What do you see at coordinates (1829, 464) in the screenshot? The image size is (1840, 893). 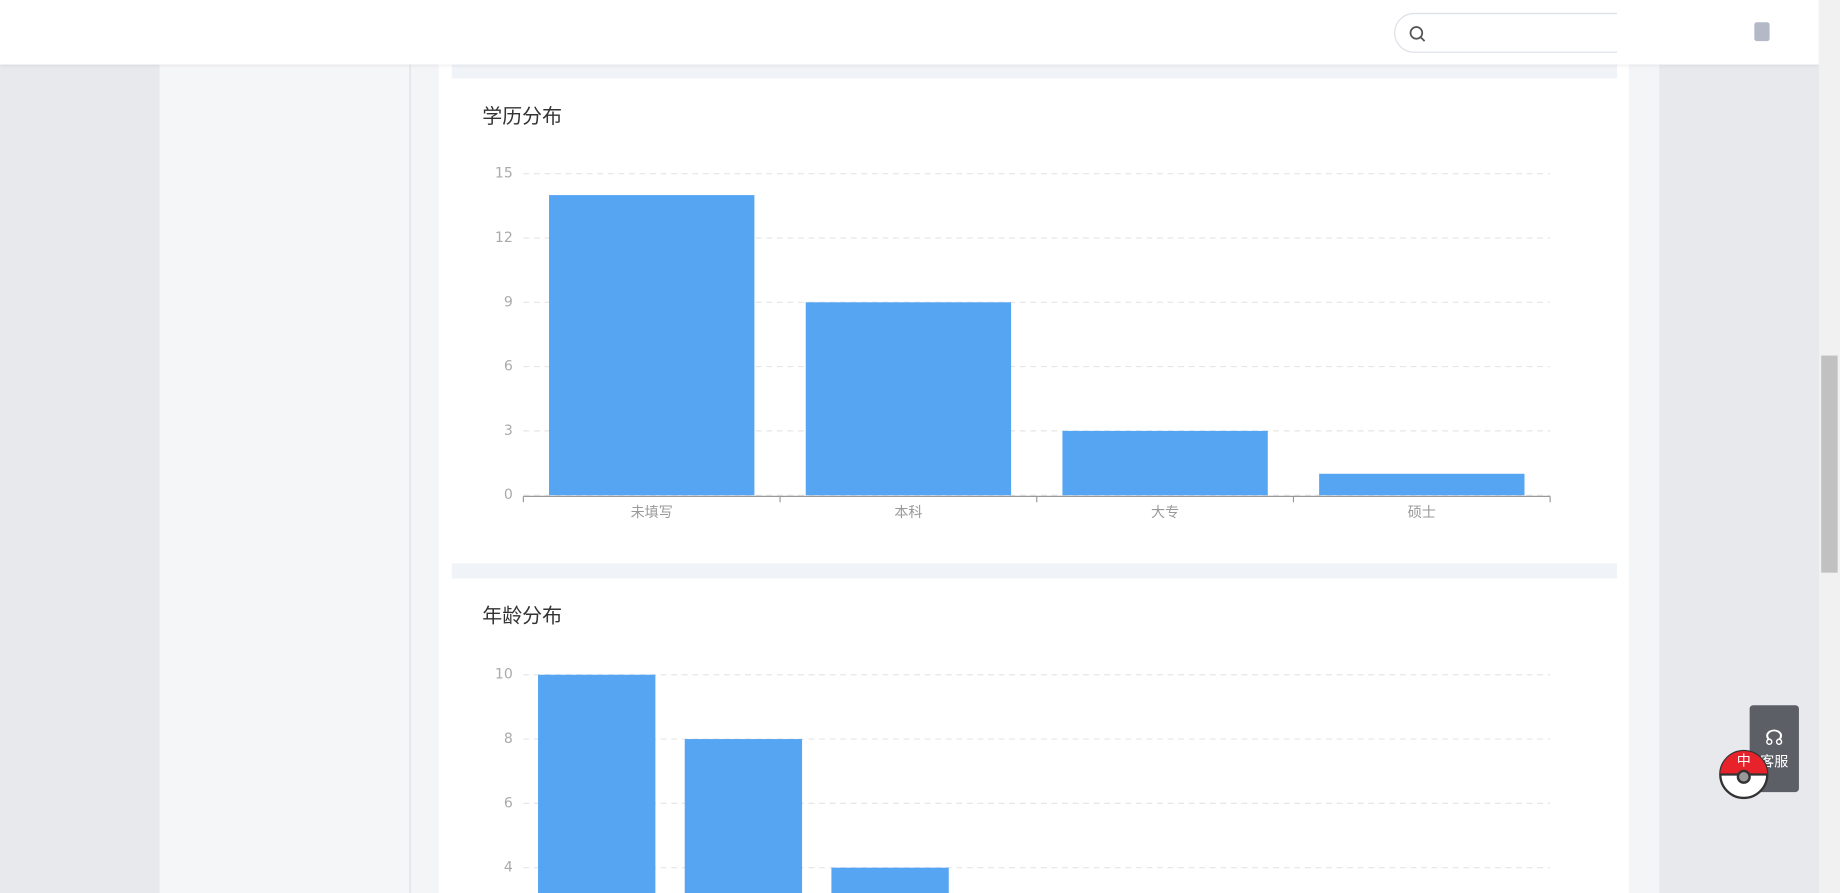 I see `scroll-thumb` at bounding box center [1829, 464].